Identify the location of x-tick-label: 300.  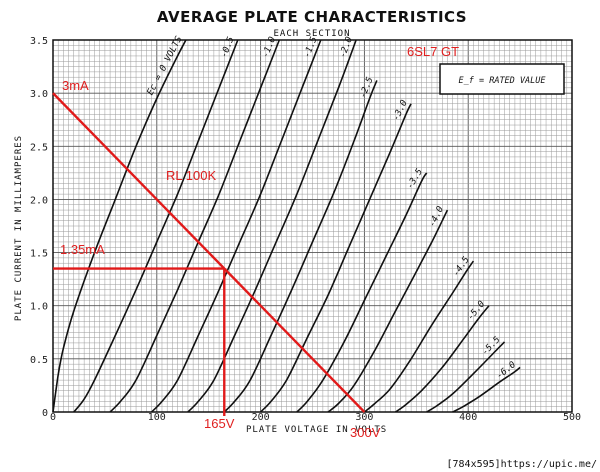
(364, 417).